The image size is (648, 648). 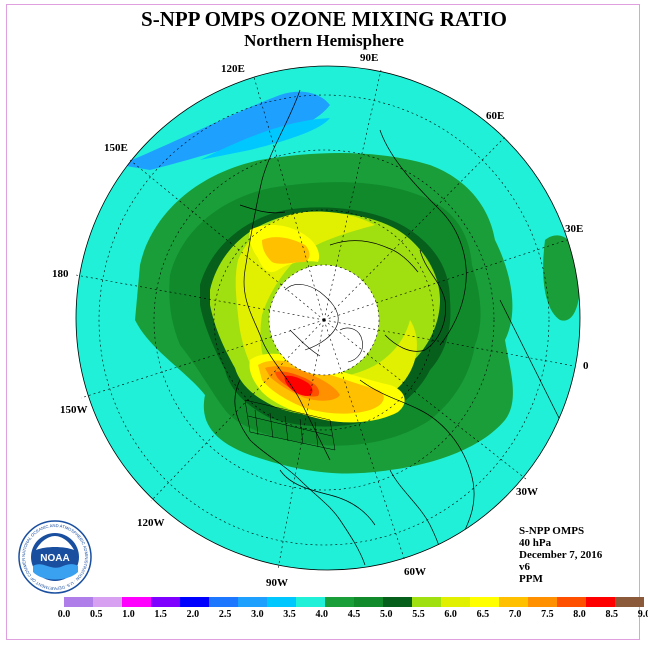 I want to click on lon-label-150e: 150E, so click(x=116, y=148).